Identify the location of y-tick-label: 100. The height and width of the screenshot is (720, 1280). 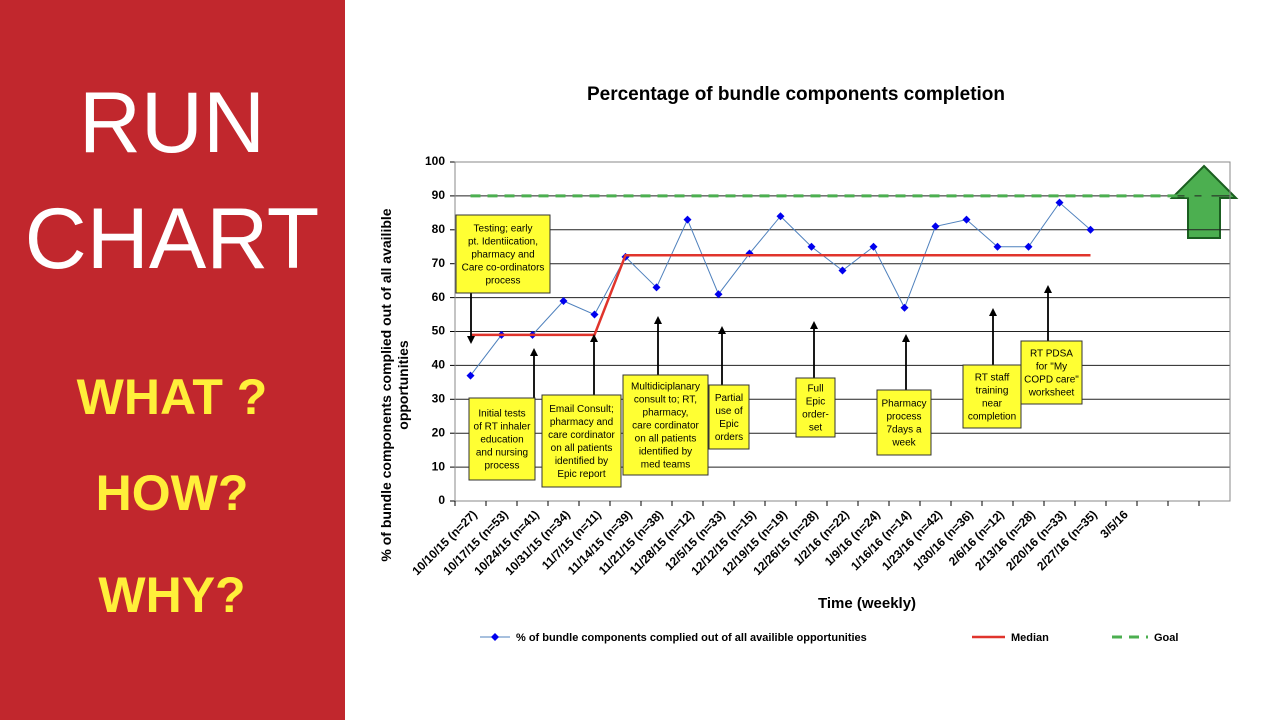
(435, 161).